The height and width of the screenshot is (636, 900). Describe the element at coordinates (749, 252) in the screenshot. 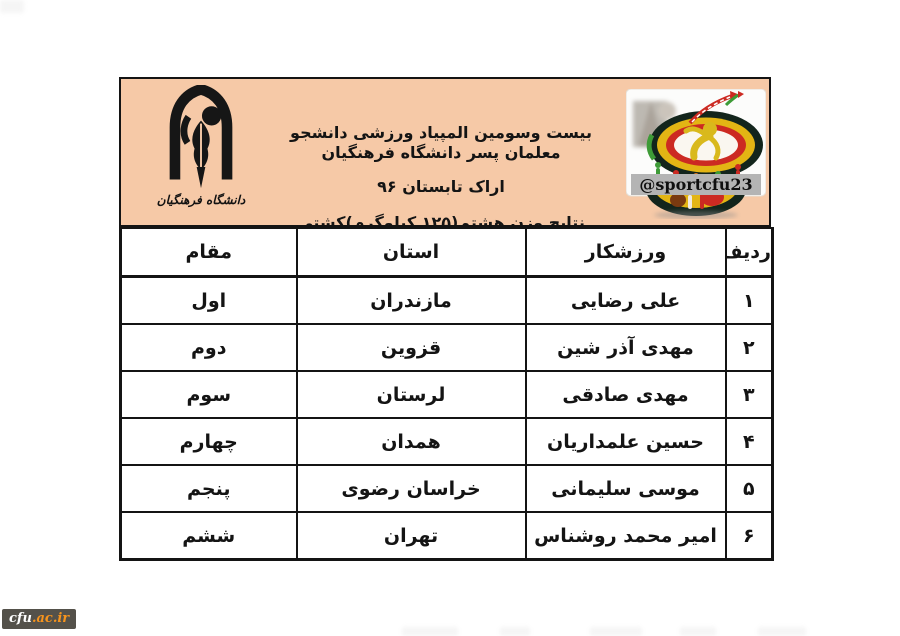

I see `col-header-row-number: ردیف` at that location.